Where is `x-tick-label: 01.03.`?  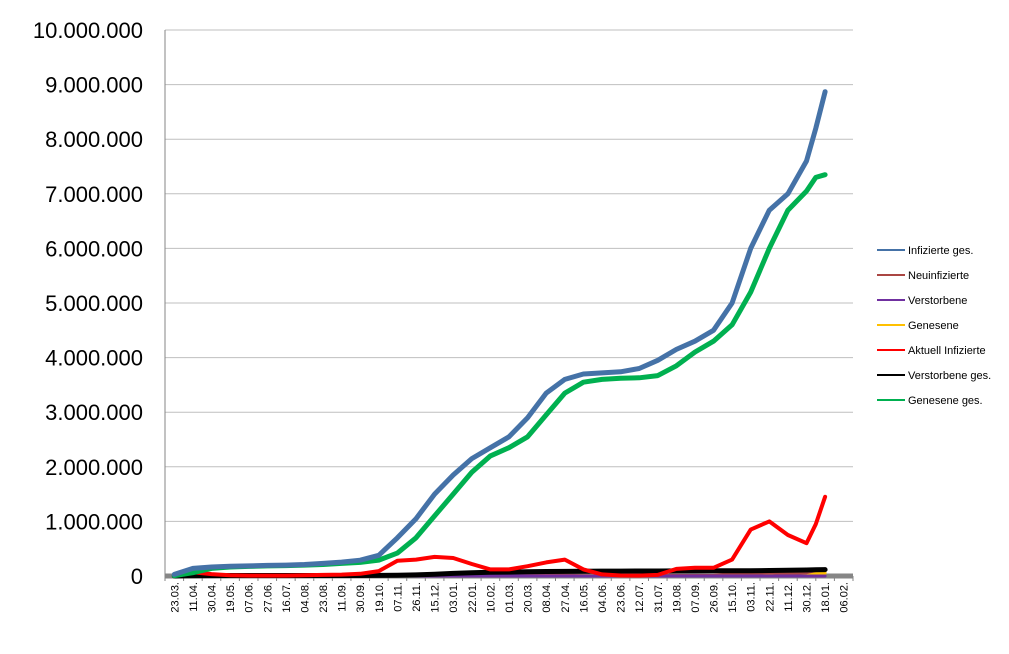
x-tick-label: 01.03. is located at coordinates (510, 597).